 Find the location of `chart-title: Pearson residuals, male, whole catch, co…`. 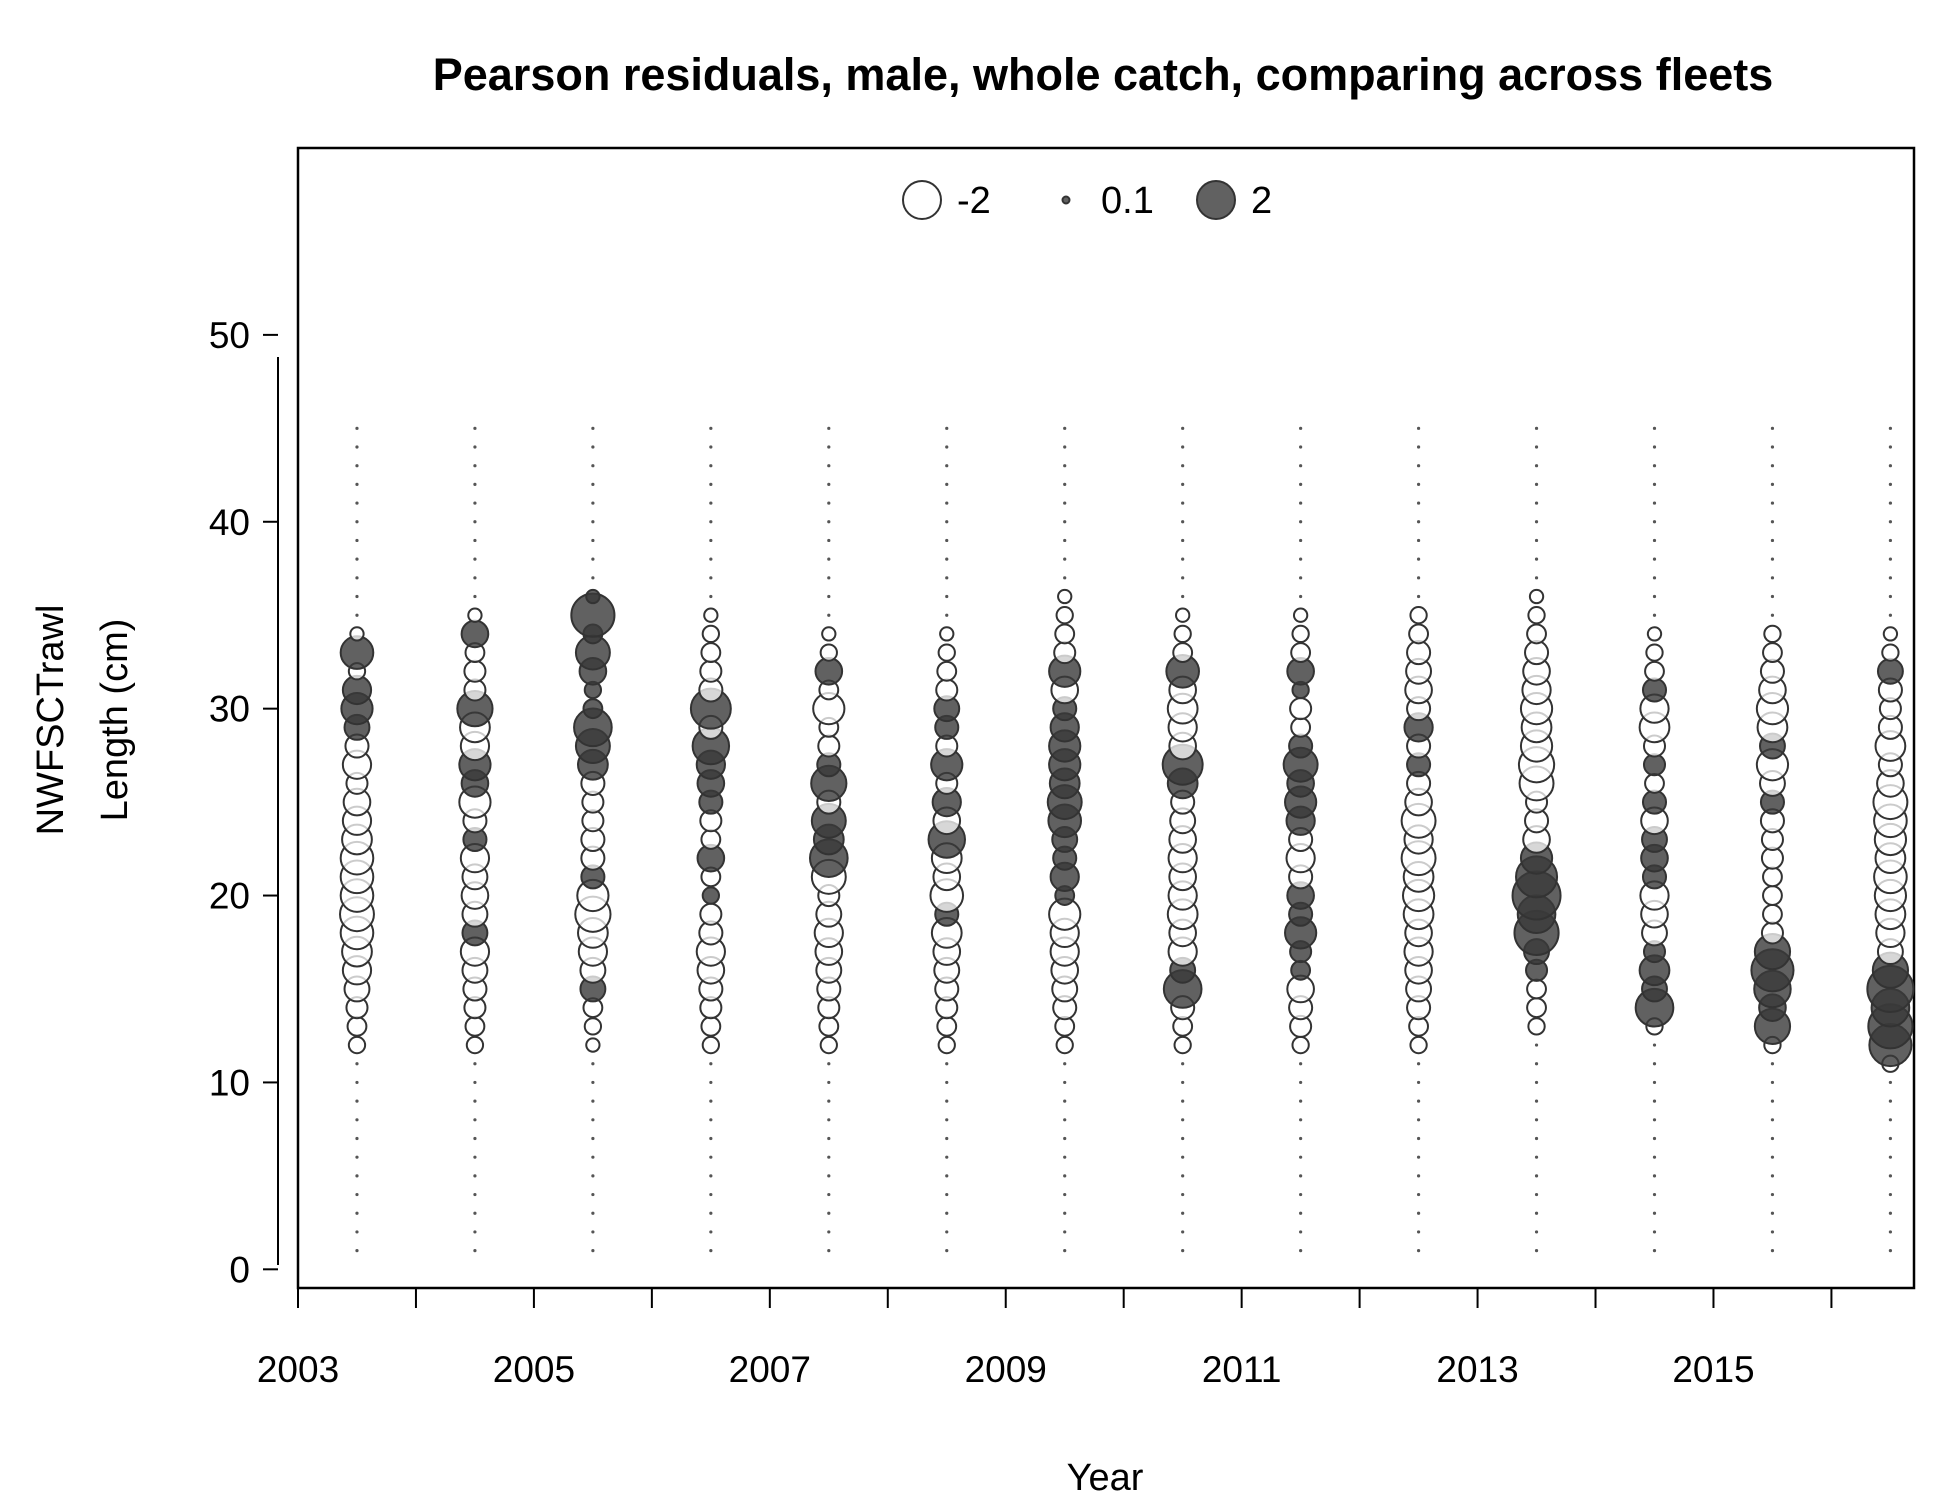

chart-title: Pearson residuals, male, whole catch, co… is located at coordinates (1103, 74).